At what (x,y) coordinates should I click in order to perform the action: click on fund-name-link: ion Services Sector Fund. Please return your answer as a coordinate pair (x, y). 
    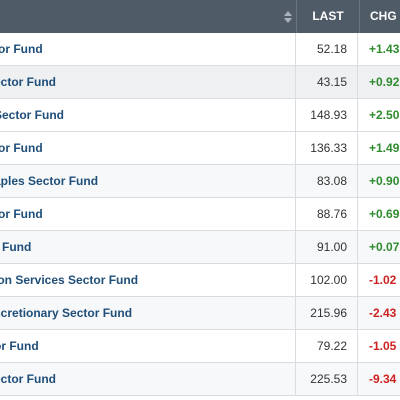
    Looking at the image, I should click on (148, 280).